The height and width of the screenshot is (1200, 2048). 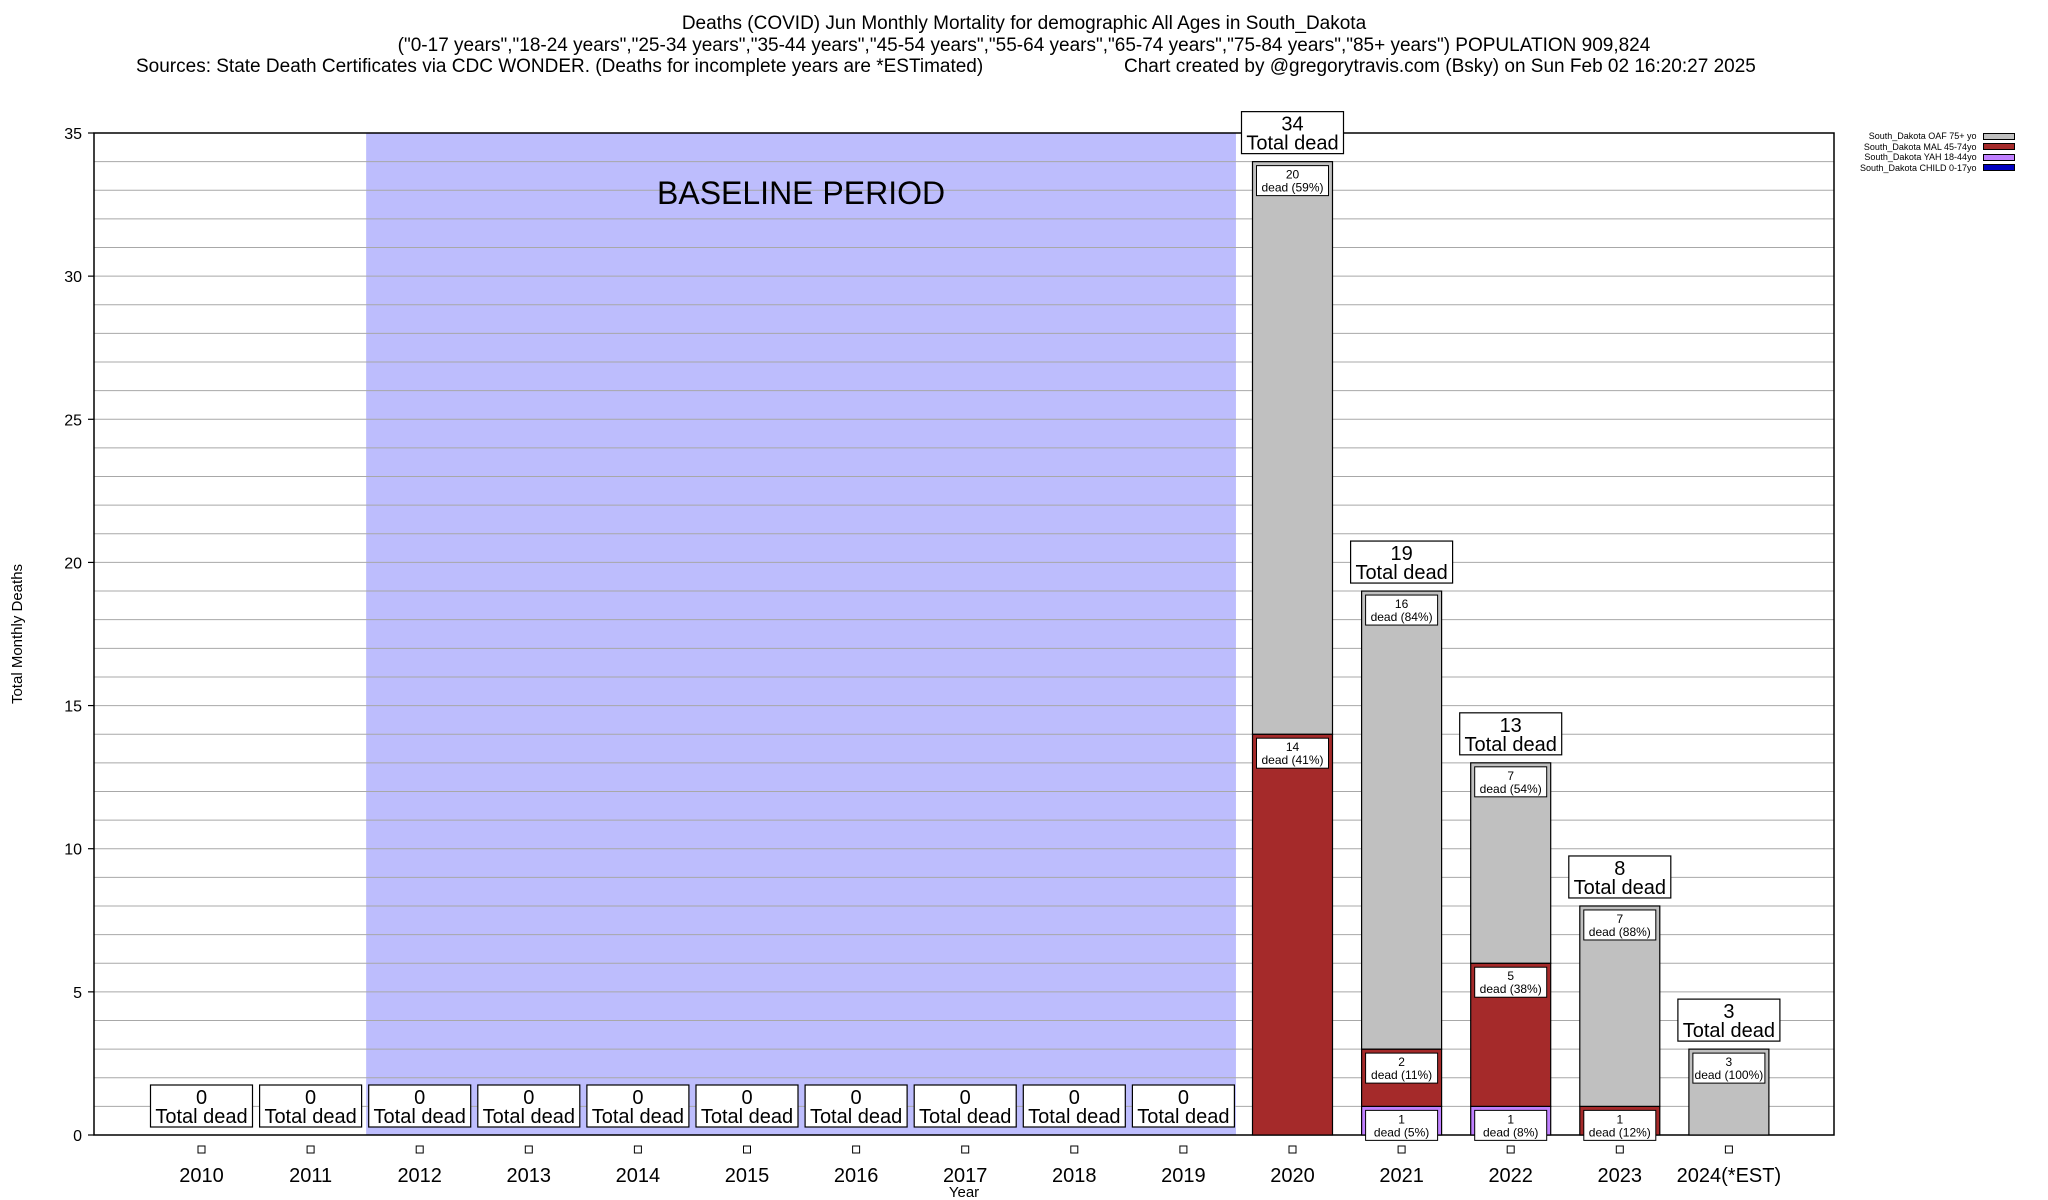 What do you see at coordinates (965, 1176) in the screenshot?
I see `x-tick-label: 2017` at bounding box center [965, 1176].